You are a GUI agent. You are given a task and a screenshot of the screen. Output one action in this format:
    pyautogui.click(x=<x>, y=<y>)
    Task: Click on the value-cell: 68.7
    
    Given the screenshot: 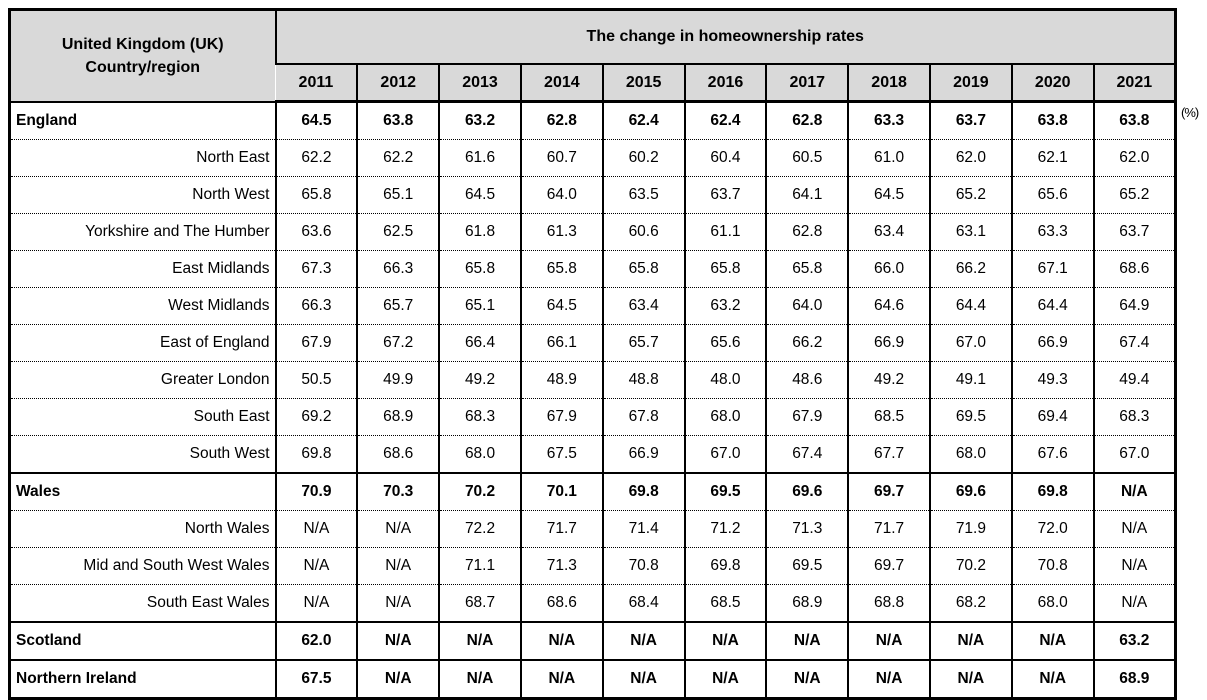 What is the action you would take?
    pyautogui.click(x=479, y=603)
    